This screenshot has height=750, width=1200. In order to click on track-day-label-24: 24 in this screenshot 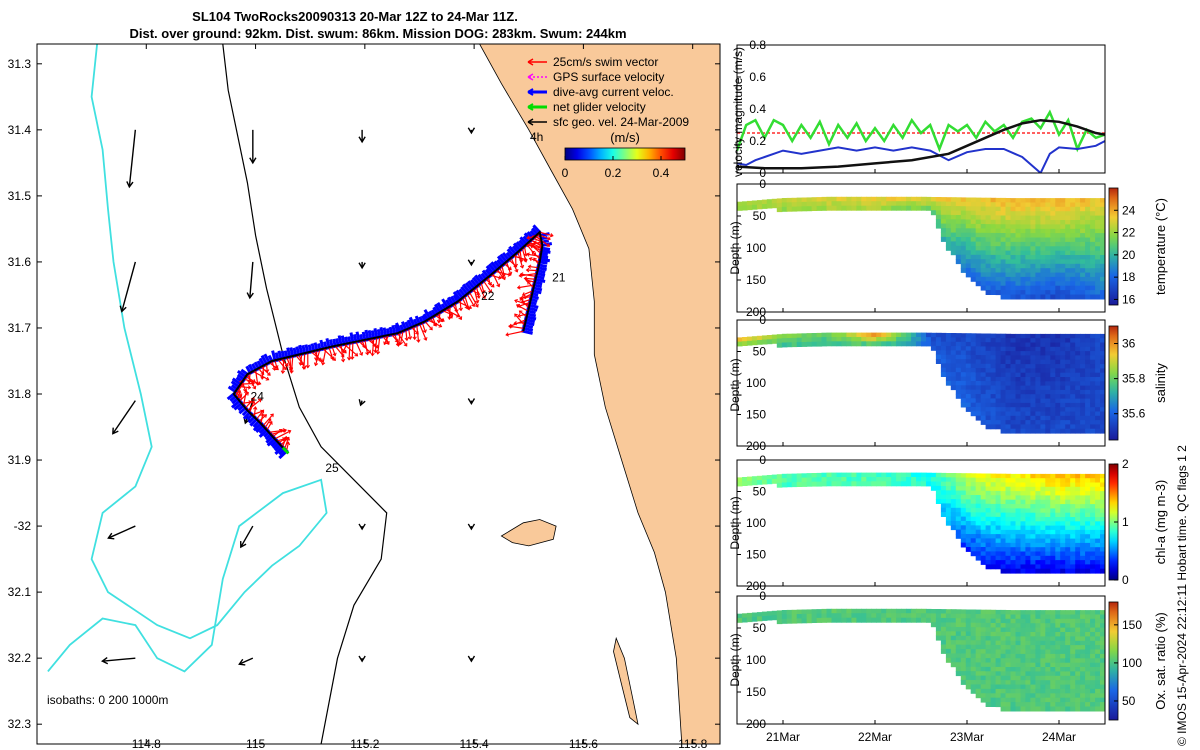, I will do `click(258, 397)`.